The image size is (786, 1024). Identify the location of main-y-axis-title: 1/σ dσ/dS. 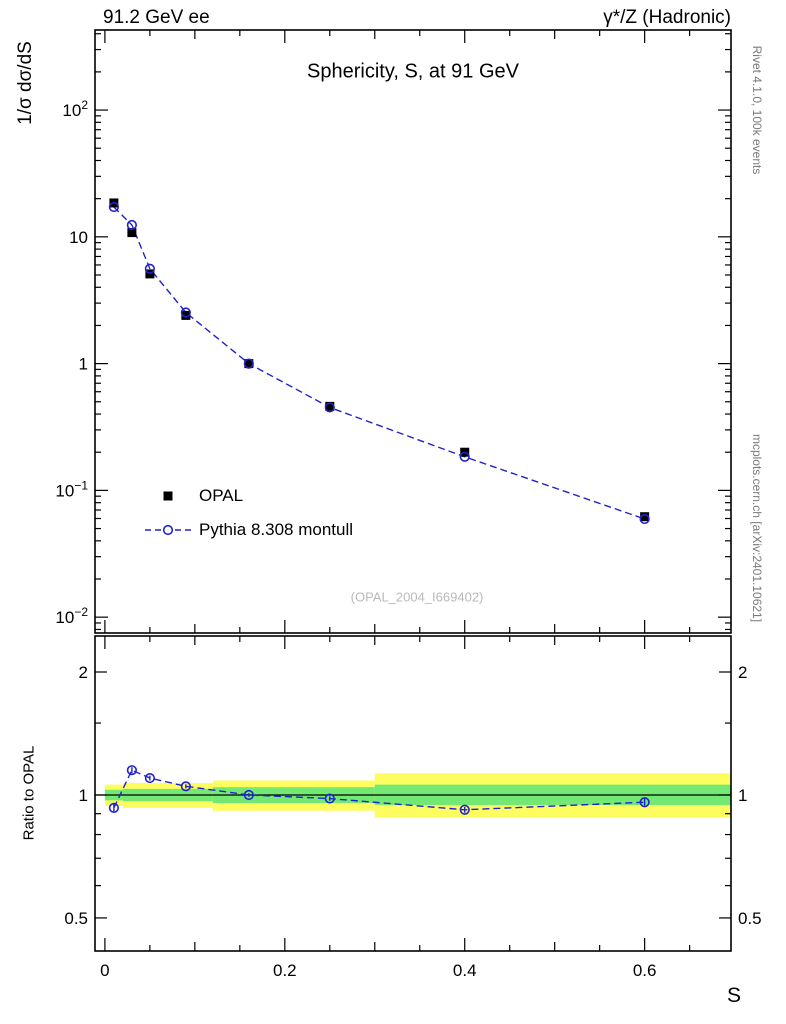
(25, 83).